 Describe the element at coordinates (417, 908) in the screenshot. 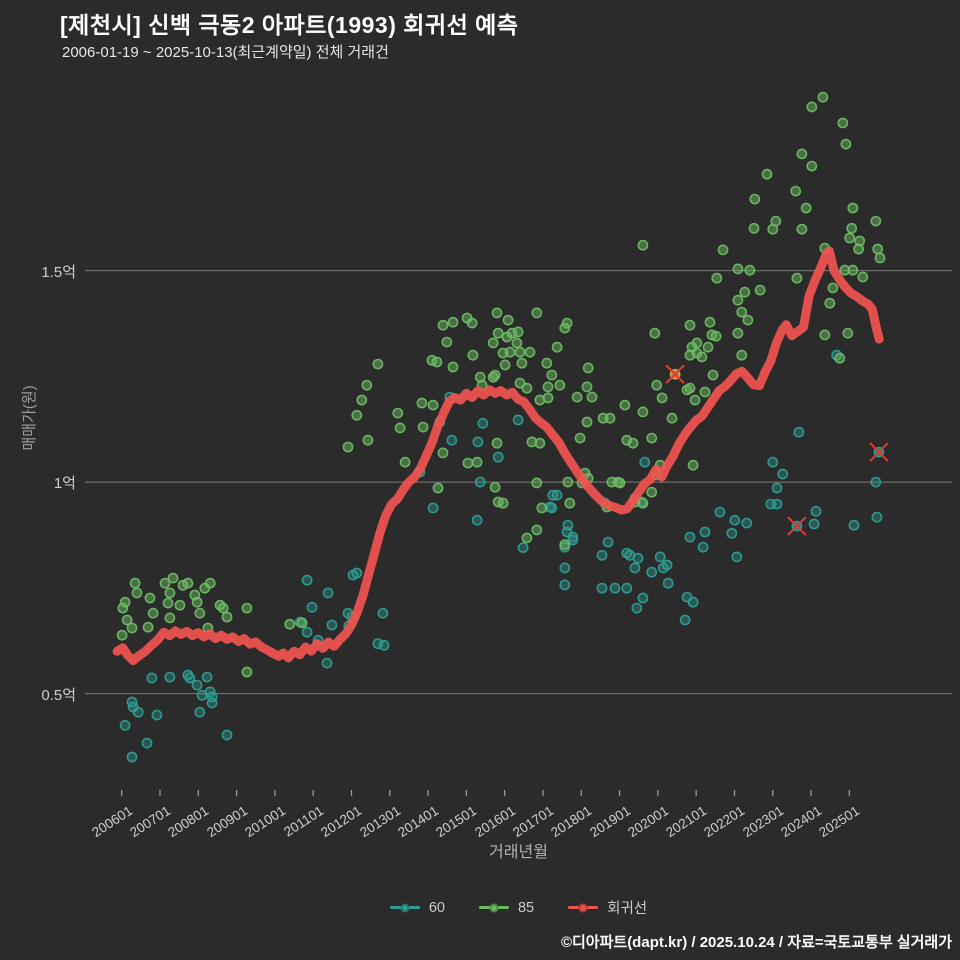

I see `legend-item-60: 60` at that location.